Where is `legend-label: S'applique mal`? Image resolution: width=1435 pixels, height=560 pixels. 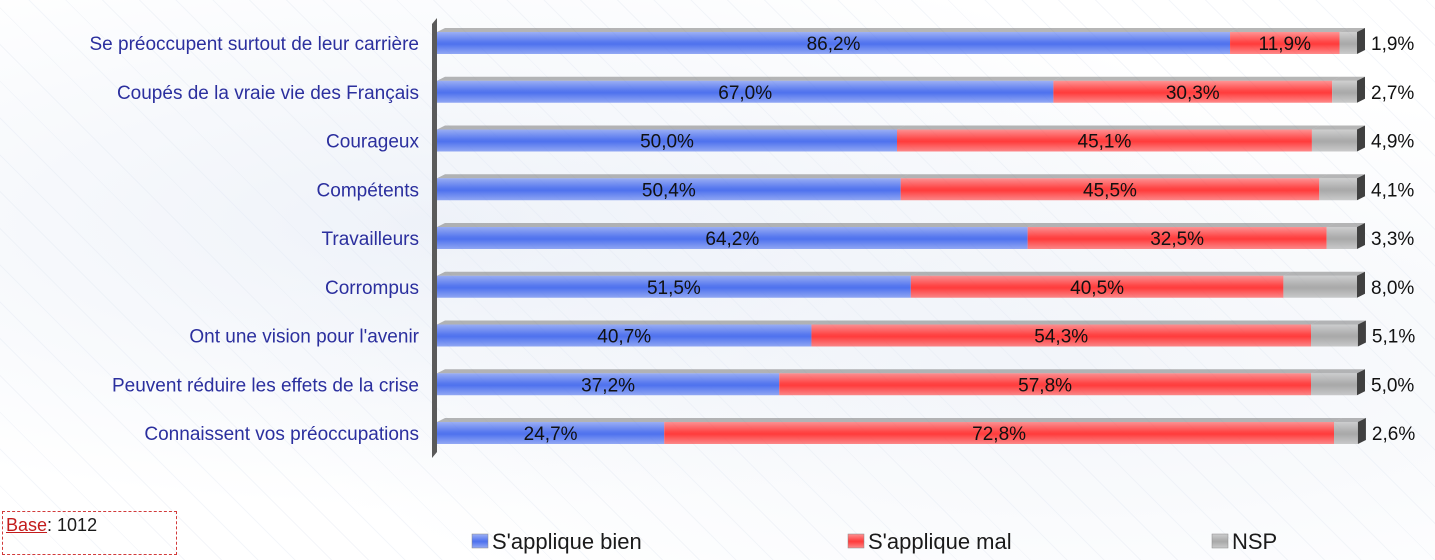 legend-label: S'applique mal is located at coordinates (940, 541).